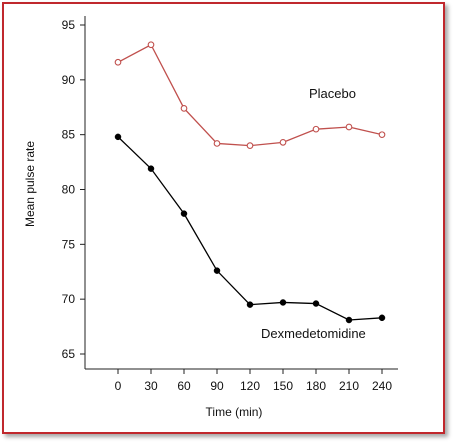  Describe the element at coordinates (332, 93) in the screenshot. I see `series-label-placebo: Placebo` at that location.